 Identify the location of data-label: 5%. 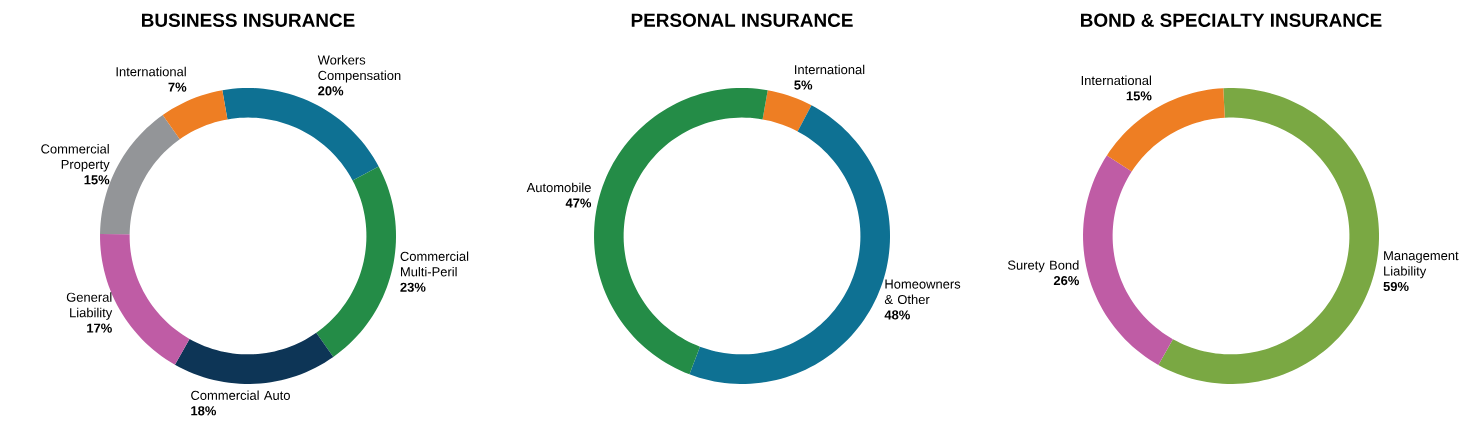
(803, 85).